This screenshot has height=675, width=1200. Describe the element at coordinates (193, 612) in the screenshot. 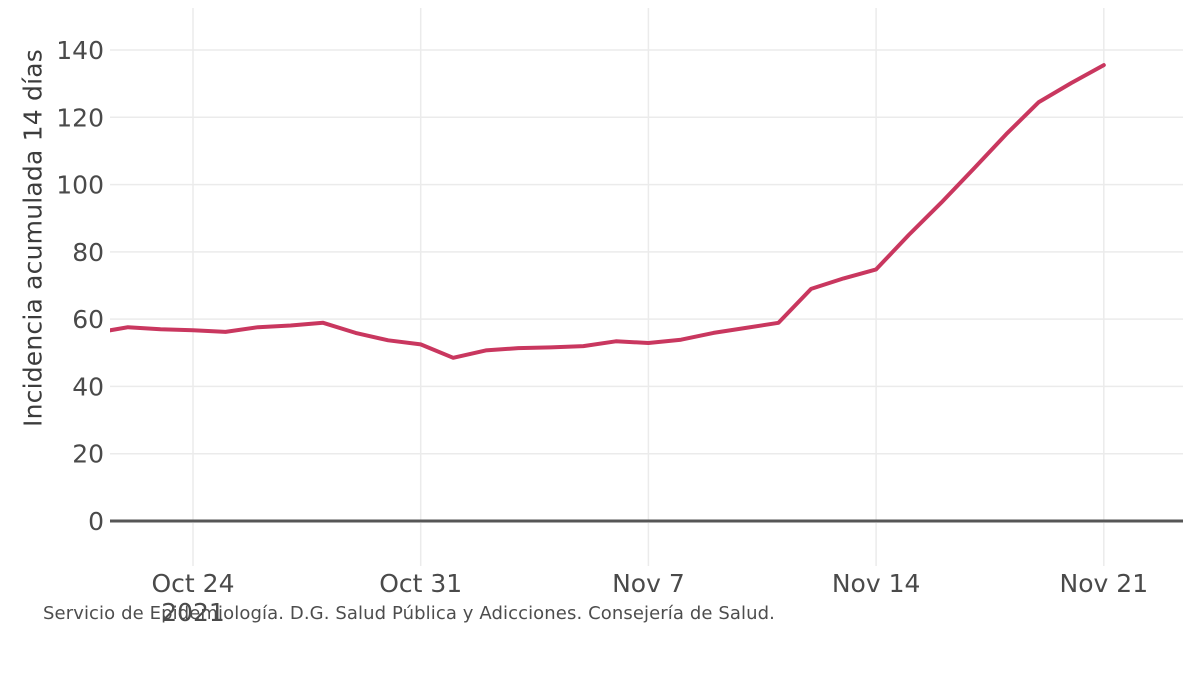

I see `x-tick-year-label: 2021` at that location.